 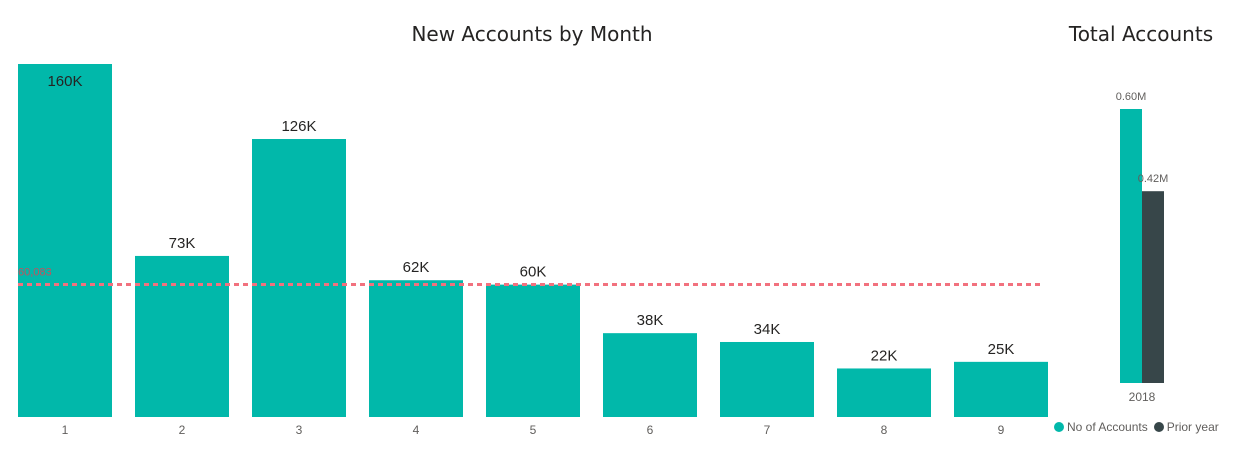 What do you see at coordinates (416, 430) in the screenshot?
I see `x-tick-label-4: 4` at bounding box center [416, 430].